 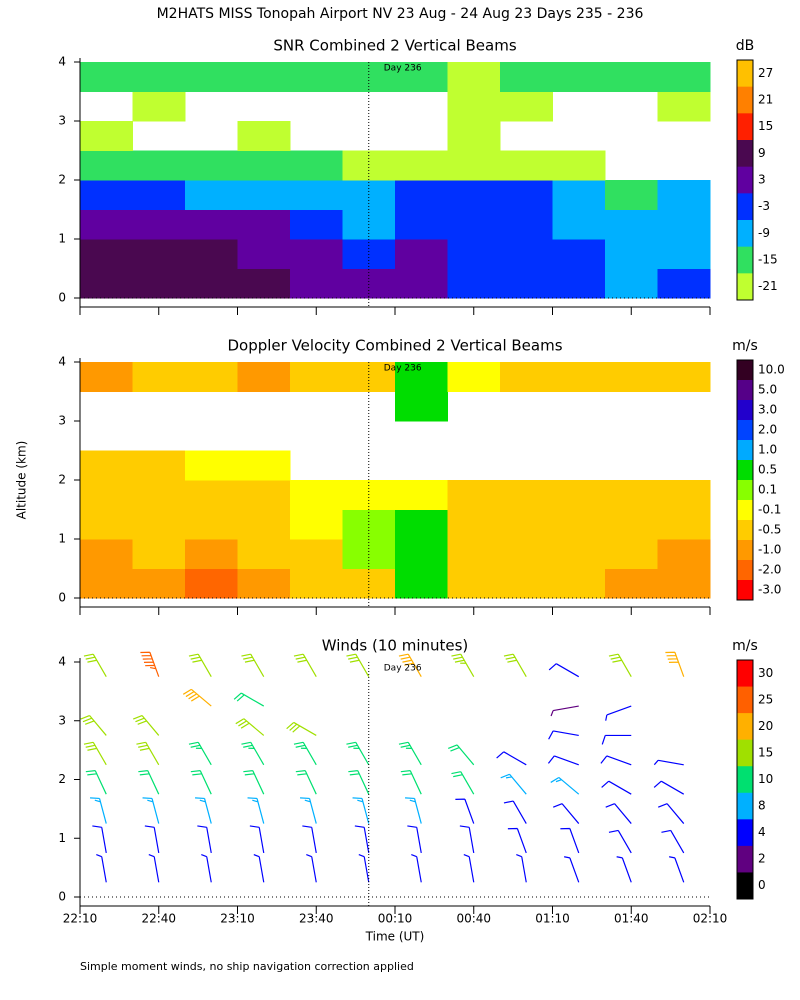 I want to click on colorbar-label: 25, so click(x=765, y=699).